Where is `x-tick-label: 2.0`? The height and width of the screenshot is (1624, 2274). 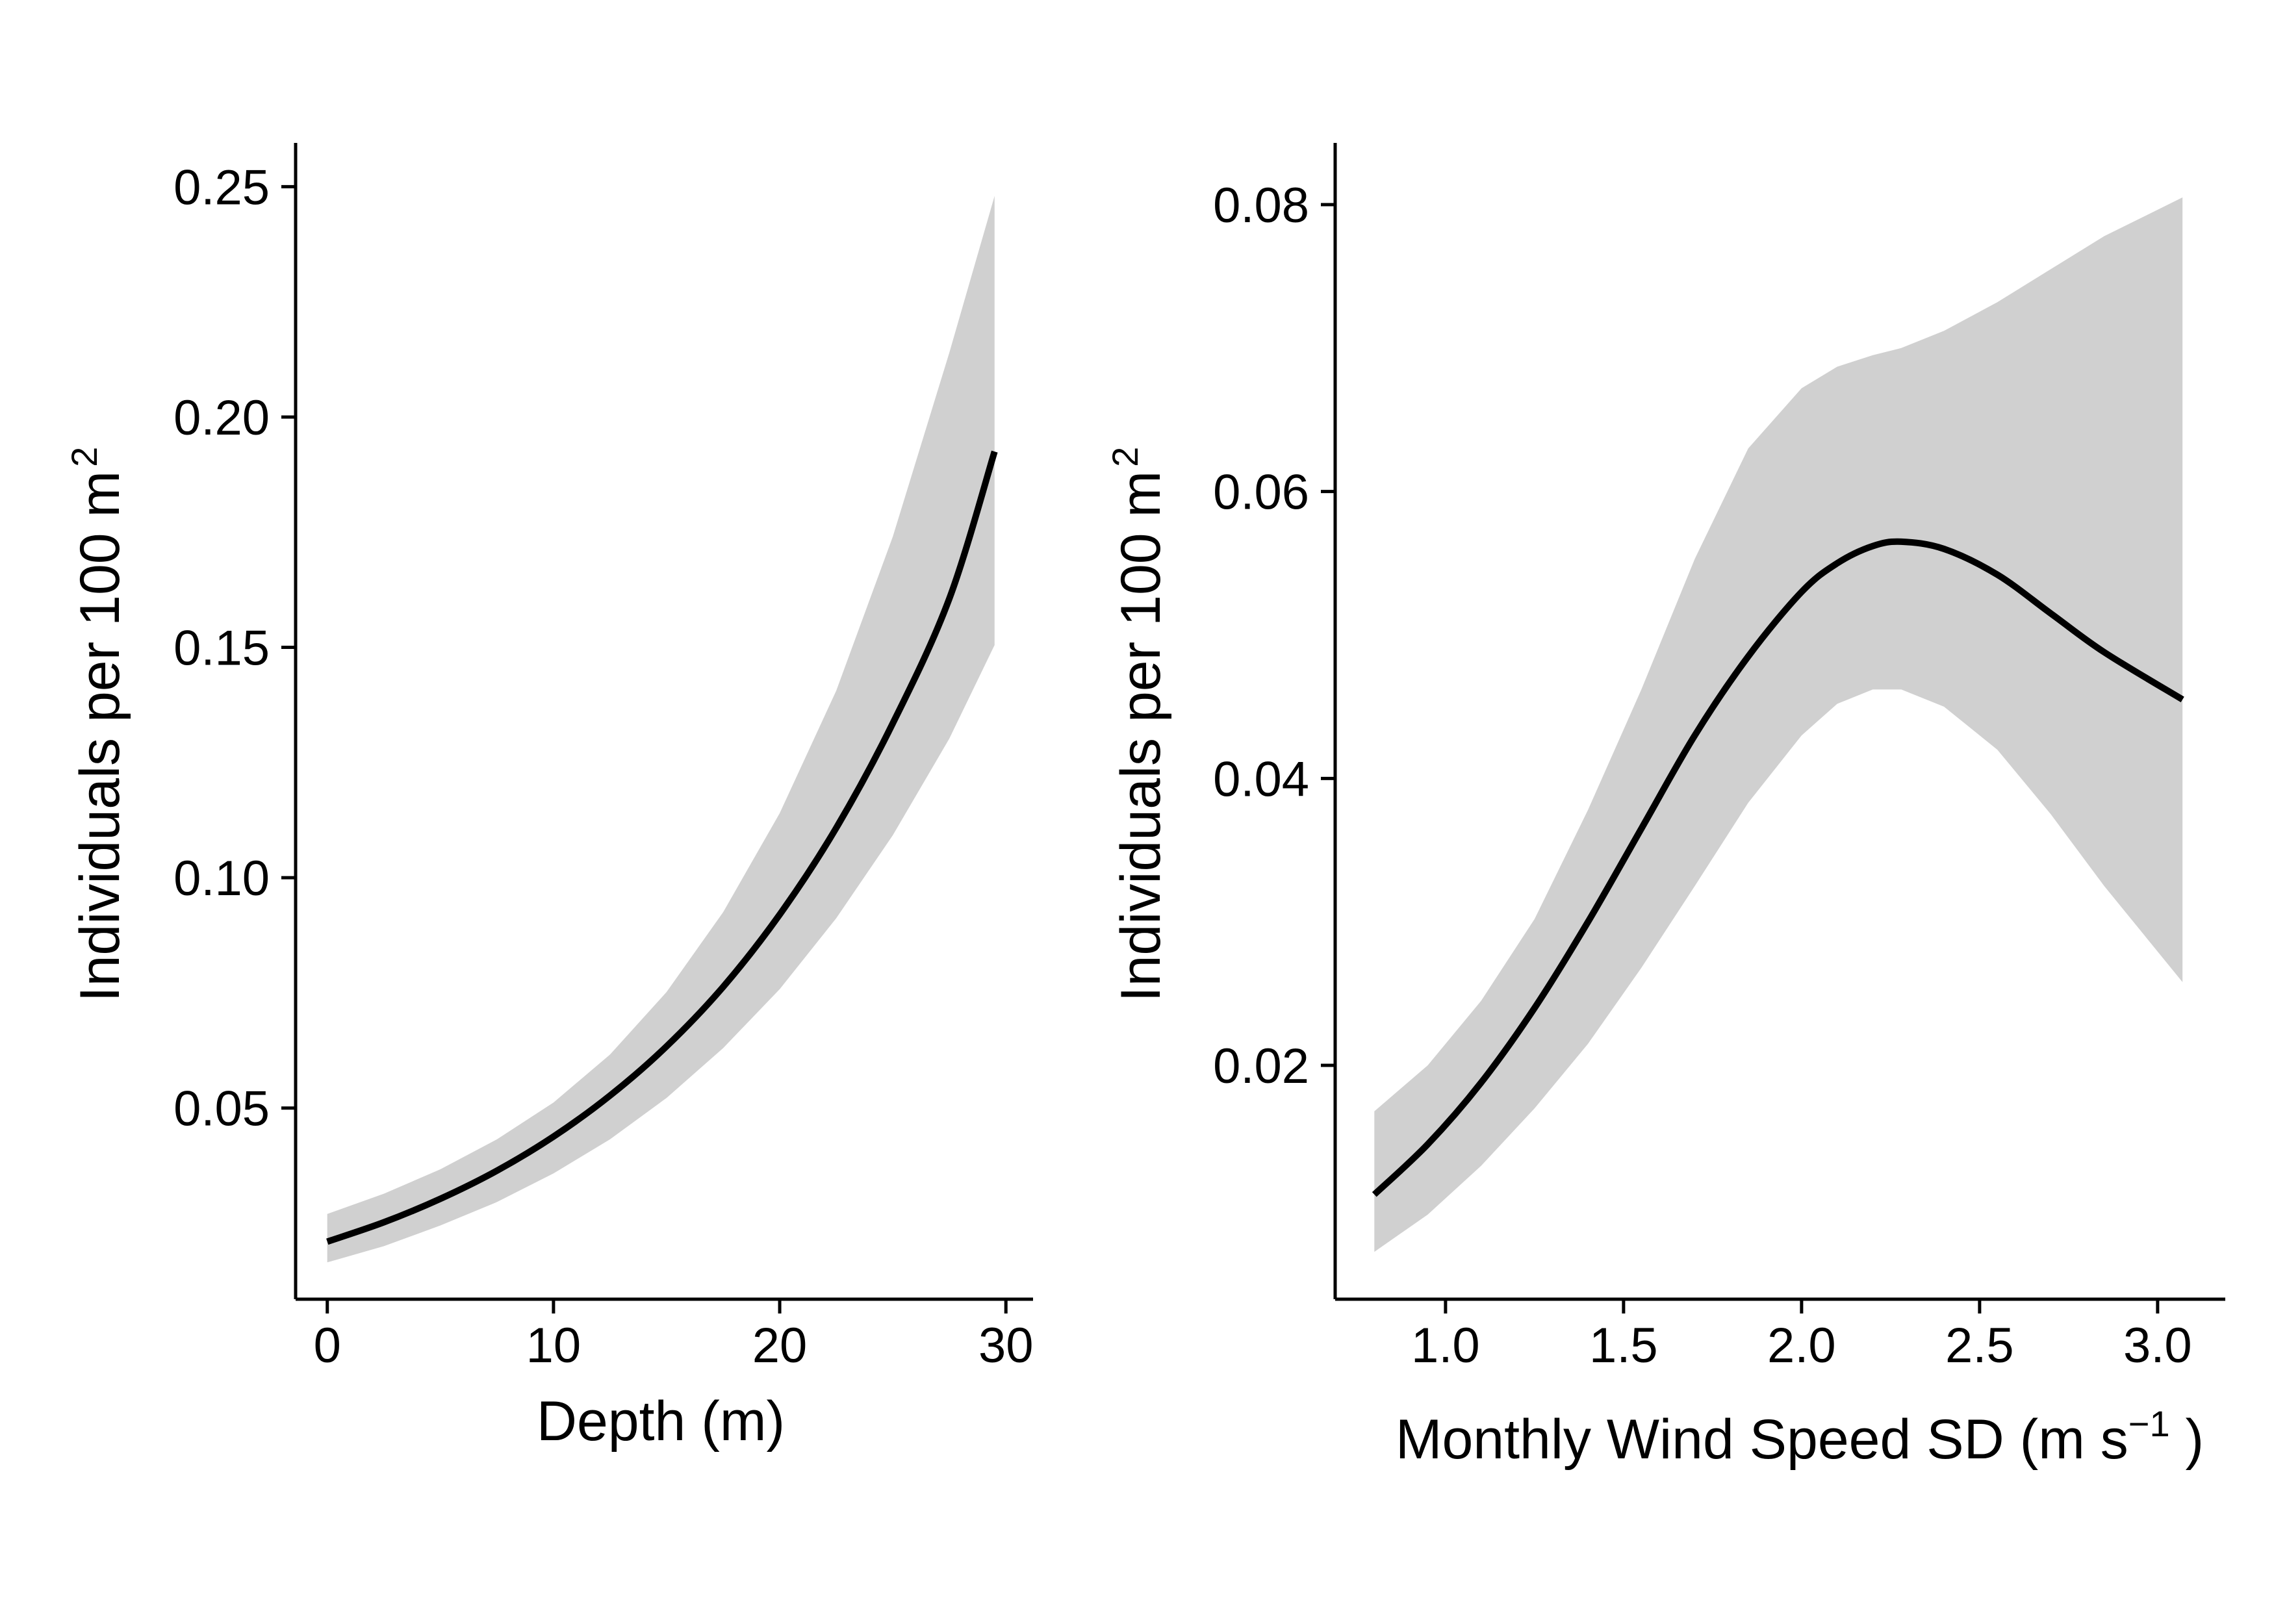
x-tick-label: 2.0 is located at coordinates (1801, 1345).